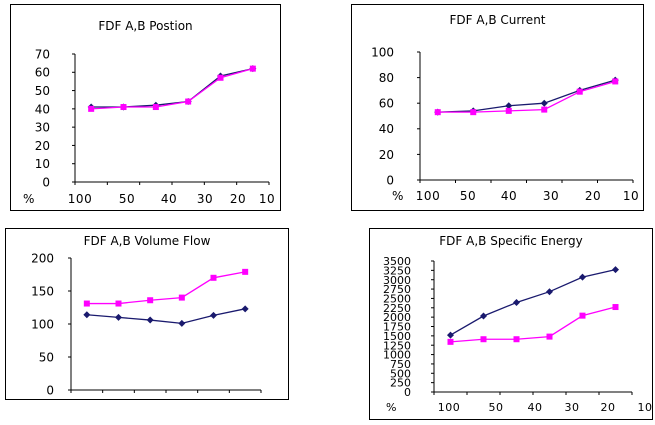 The height and width of the screenshot is (425, 655). Describe the element at coordinates (400, 383) in the screenshot. I see `y-tick-label: 250` at that location.